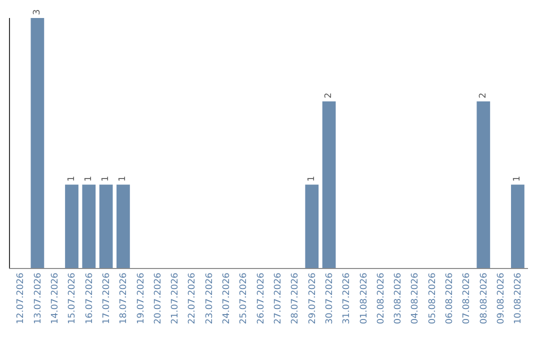  Describe the element at coordinates (381, 298) in the screenshot. I see `x-tick-label: 02.08.2026` at that location.